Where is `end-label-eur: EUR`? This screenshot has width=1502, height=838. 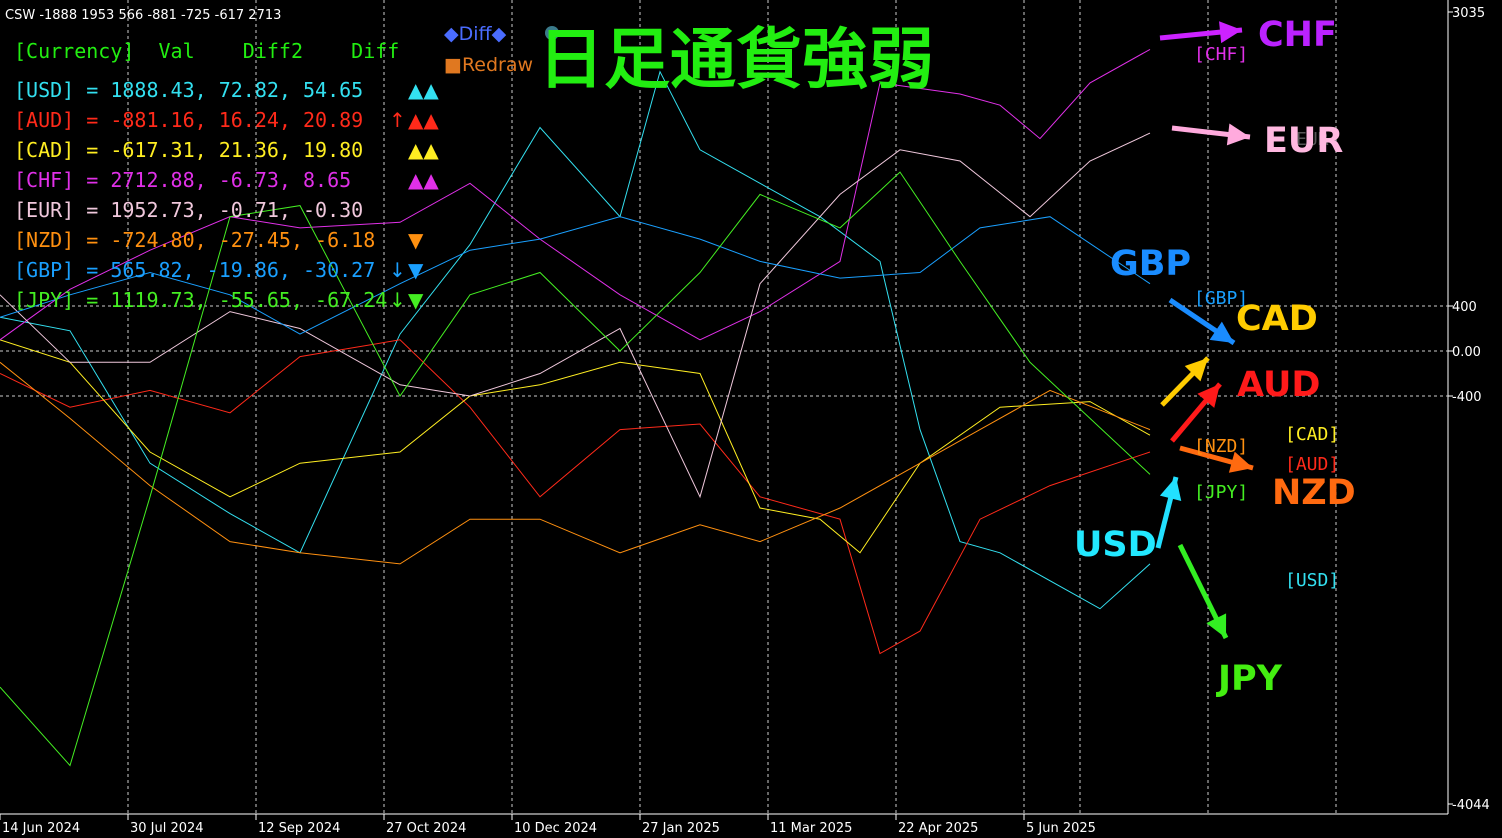
end-label-eur: EUR is located at coordinates (1312, 139).